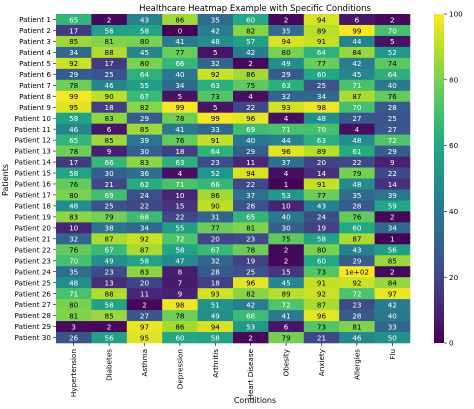 This screenshot has width=474, height=409. Describe the element at coordinates (73, 293) in the screenshot. I see `cell-value-label: 71` at that location.